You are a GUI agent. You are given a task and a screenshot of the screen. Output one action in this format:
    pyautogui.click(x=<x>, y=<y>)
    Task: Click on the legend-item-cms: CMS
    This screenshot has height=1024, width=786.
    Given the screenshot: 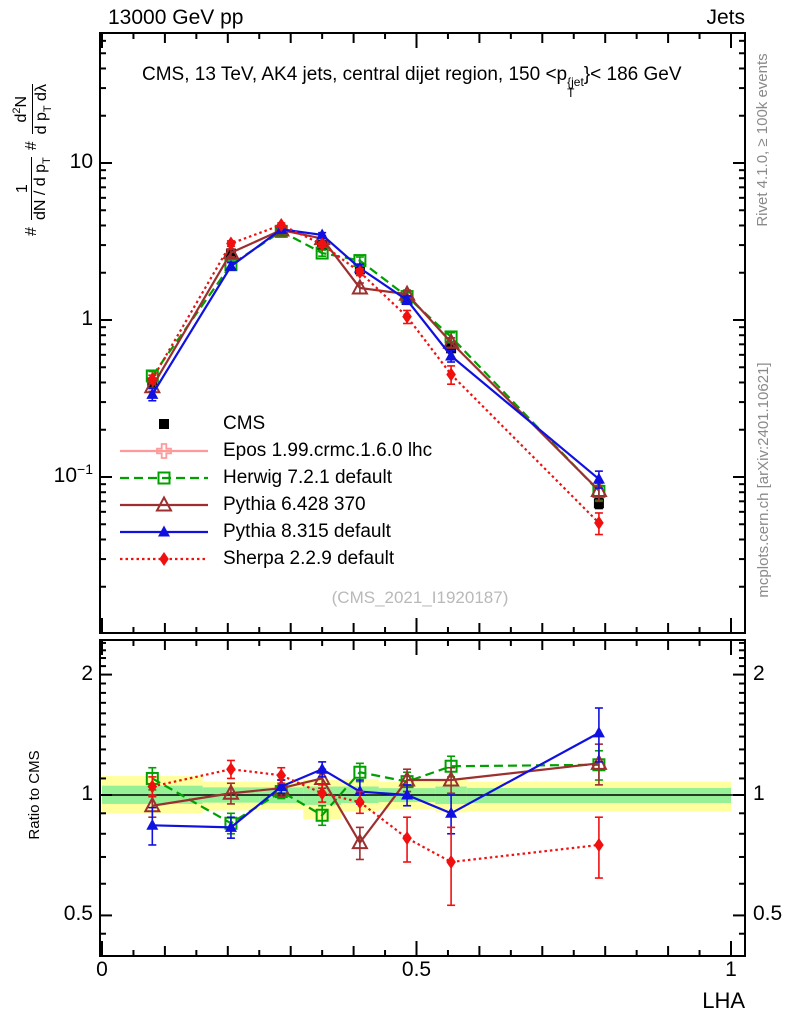 What is the action you would take?
    pyautogui.click(x=275, y=423)
    